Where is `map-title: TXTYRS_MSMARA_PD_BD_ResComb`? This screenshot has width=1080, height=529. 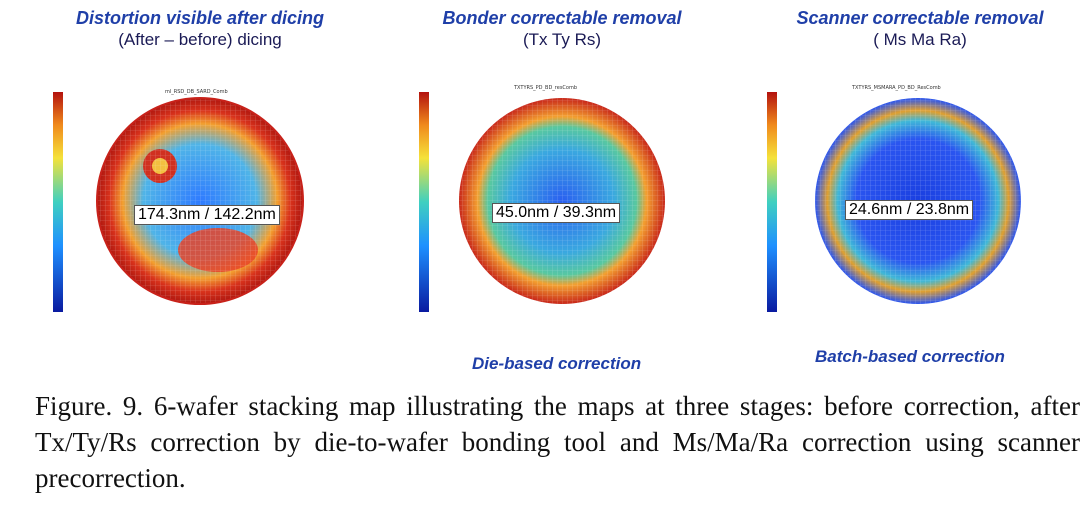 map-title: TXTYRS_MSMARA_PD_BD_ResComb is located at coordinates (896, 88).